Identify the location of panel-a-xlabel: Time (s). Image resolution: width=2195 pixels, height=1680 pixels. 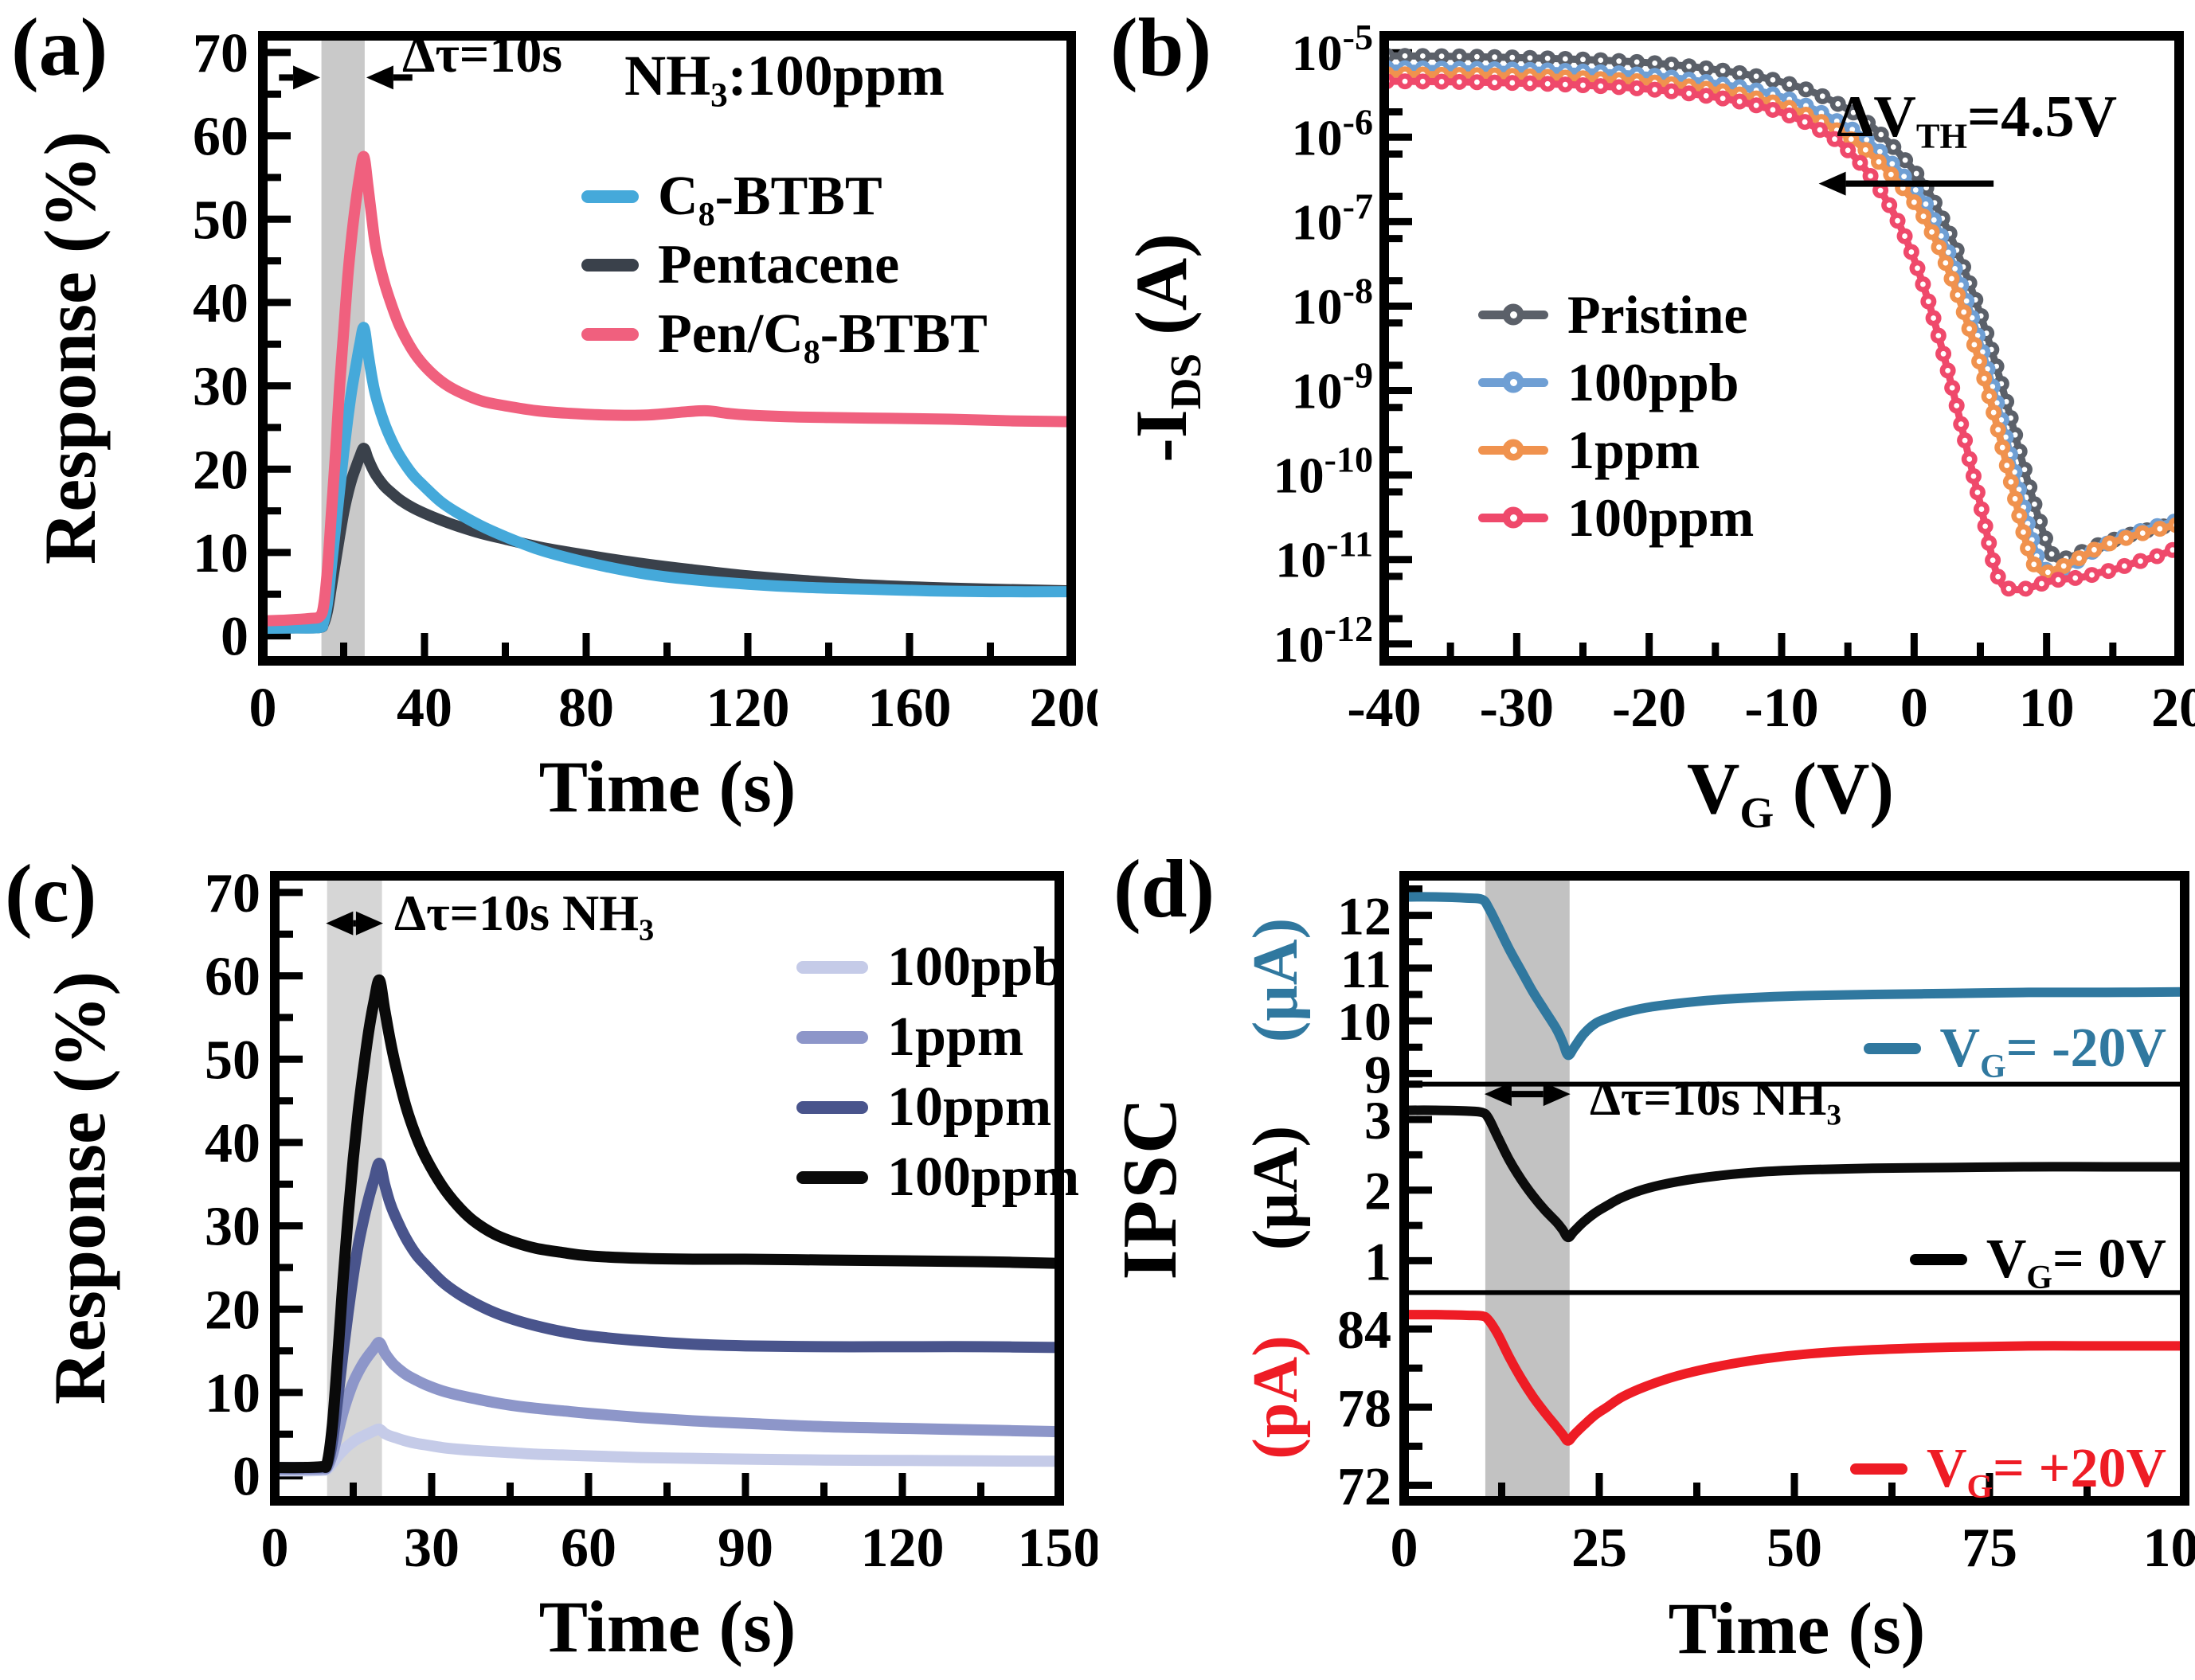
(667, 786).